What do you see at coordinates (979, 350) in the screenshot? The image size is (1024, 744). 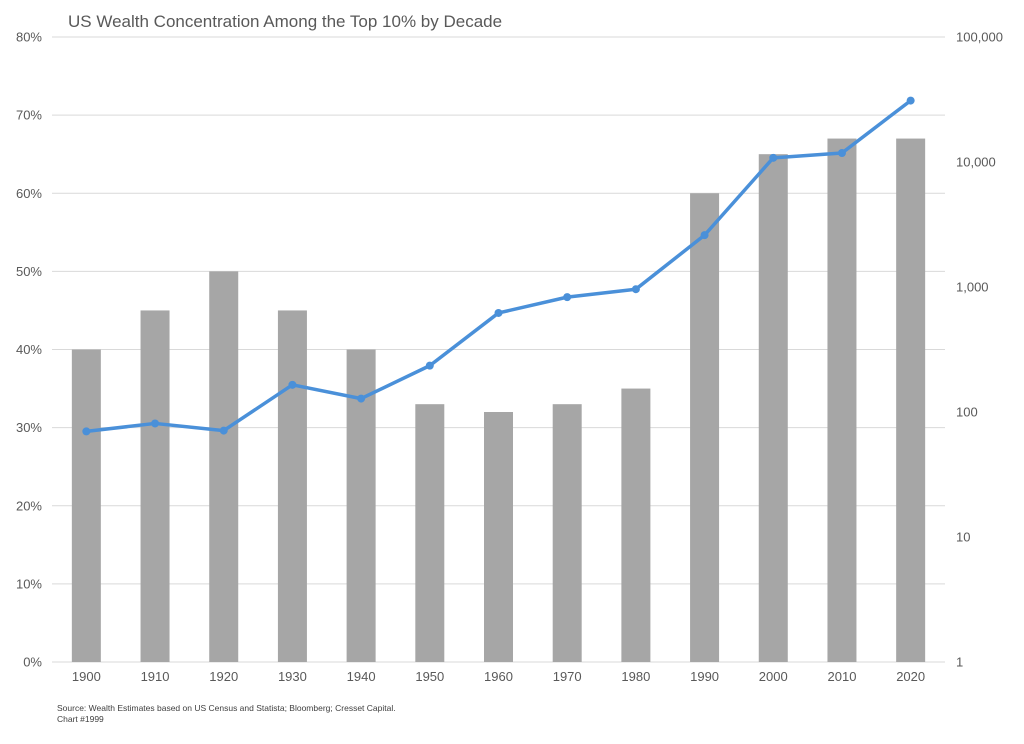 I see `right-axis: 1 10 100 1,000 10,000 100,000` at bounding box center [979, 350].